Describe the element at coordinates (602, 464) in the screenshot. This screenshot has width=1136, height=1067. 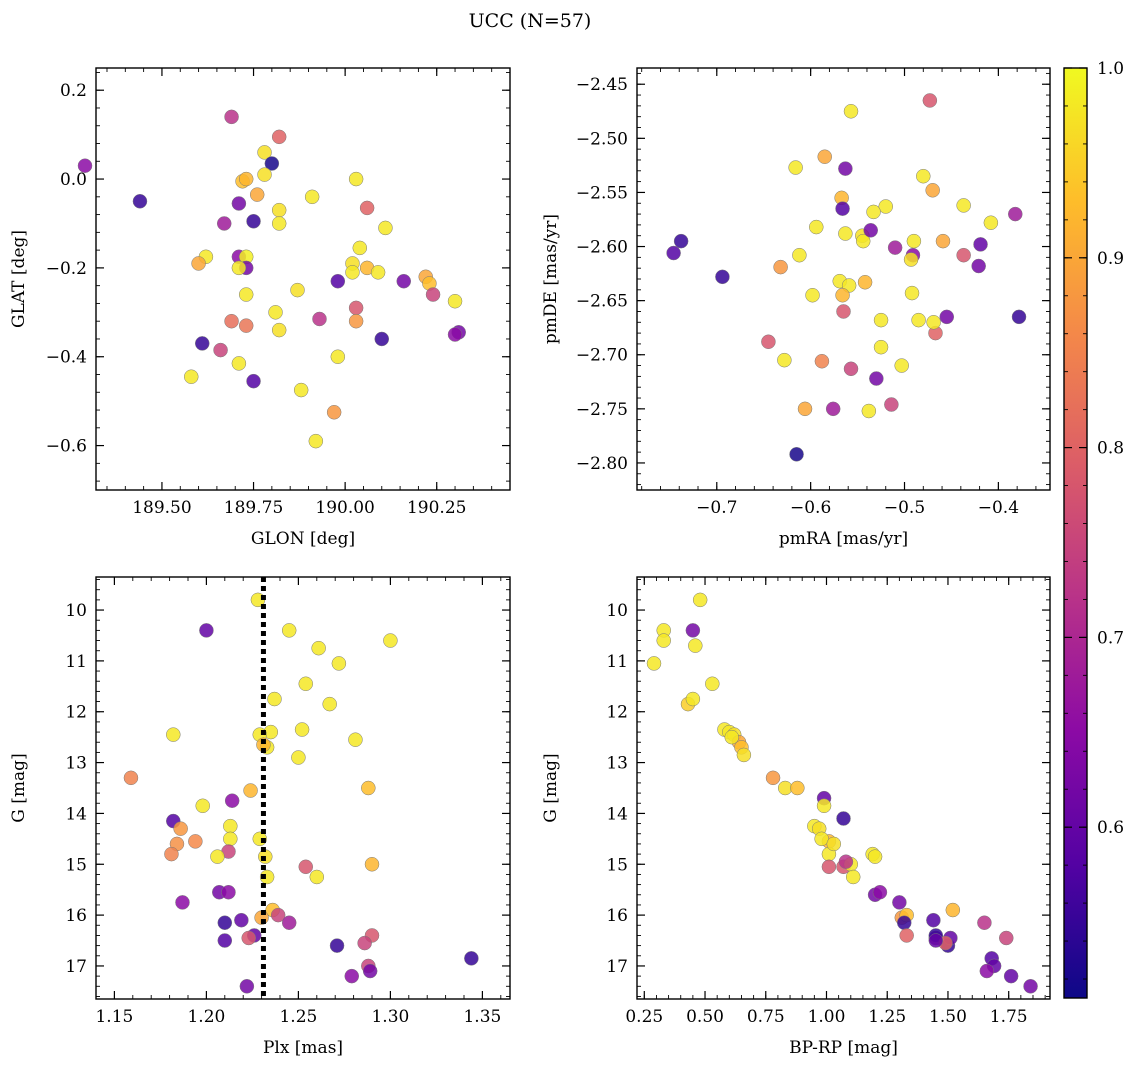
I see `y-tick-label: −2.80` at that location.